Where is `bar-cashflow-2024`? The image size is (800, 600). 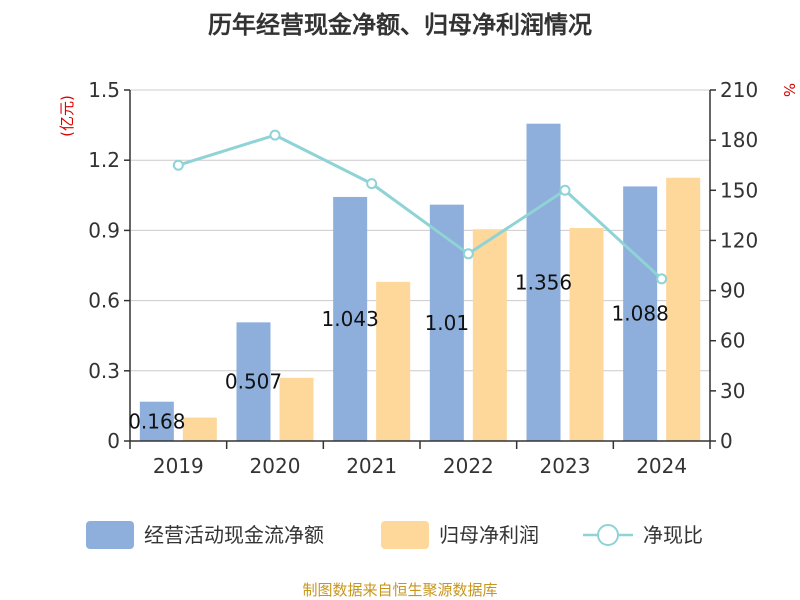
bar-cashflow-2024 is located at coordinates (640, 313).